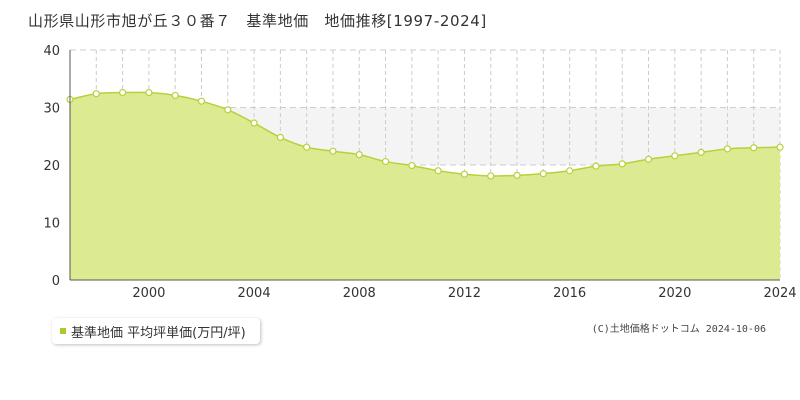 The height and width of the screenshot is (400, 800). I want to click on y-tick-label: 10, so click(51, 224).